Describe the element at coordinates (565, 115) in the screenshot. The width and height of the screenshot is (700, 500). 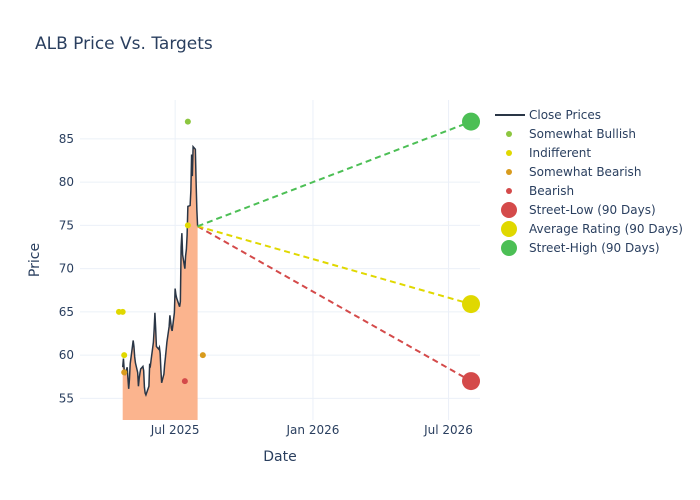
I see `legend-label: Close Prices` at that location.